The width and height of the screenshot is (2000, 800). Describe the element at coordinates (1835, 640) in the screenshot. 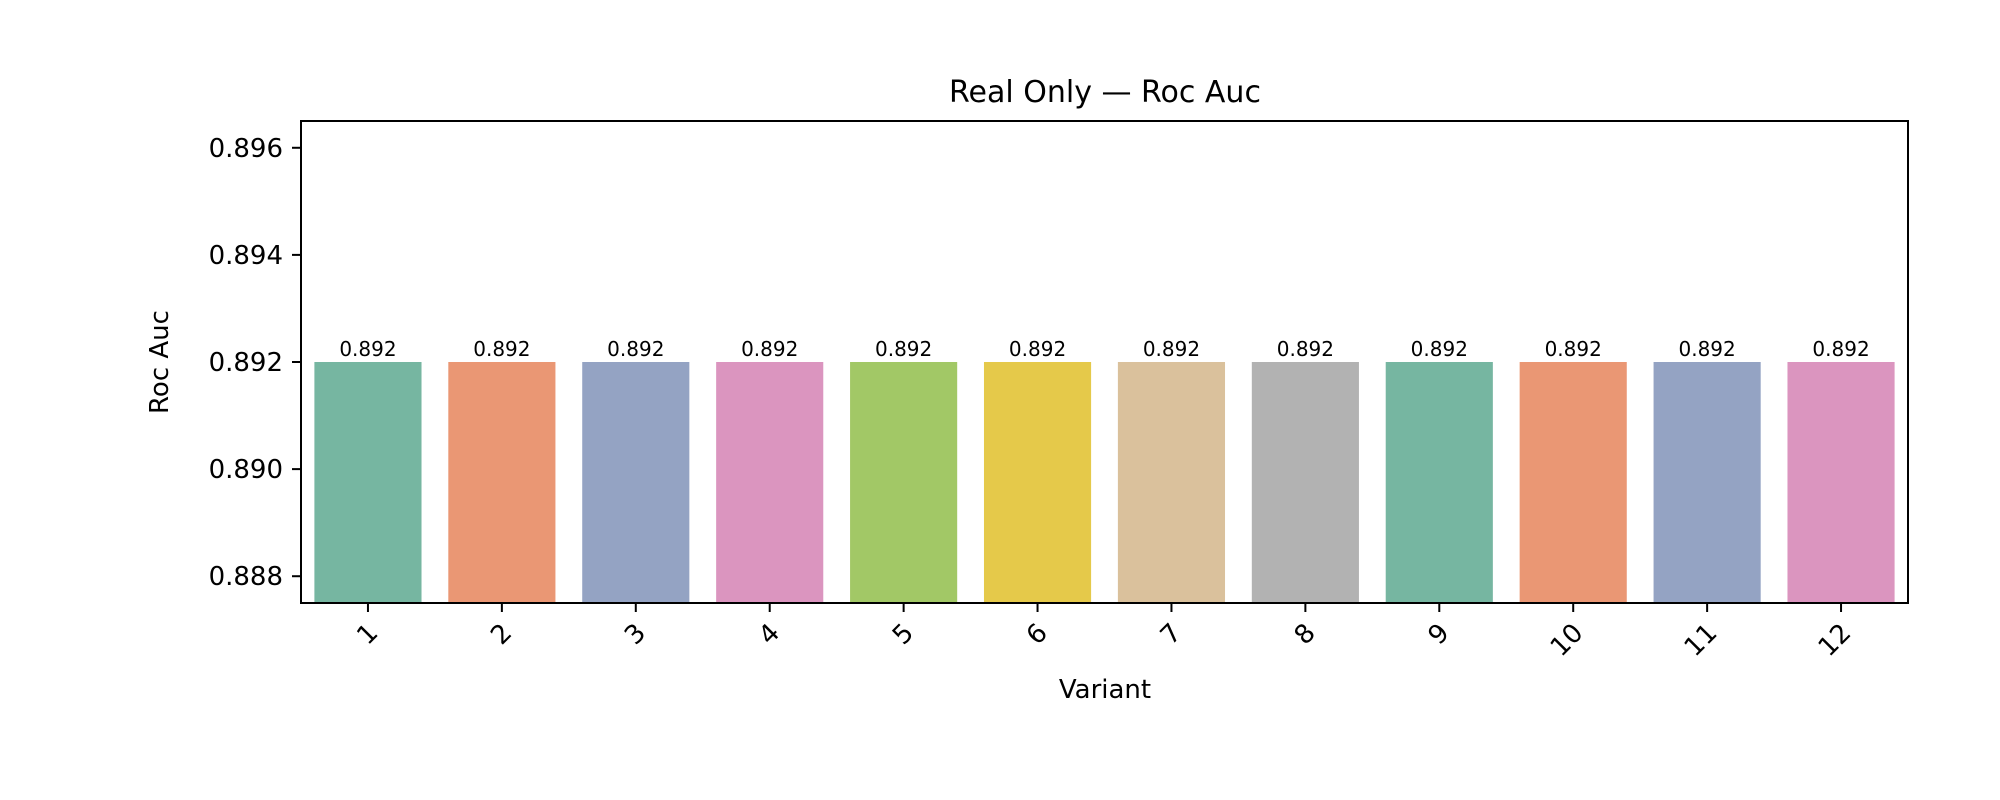

I see `x-tick-label: 12` at that location.